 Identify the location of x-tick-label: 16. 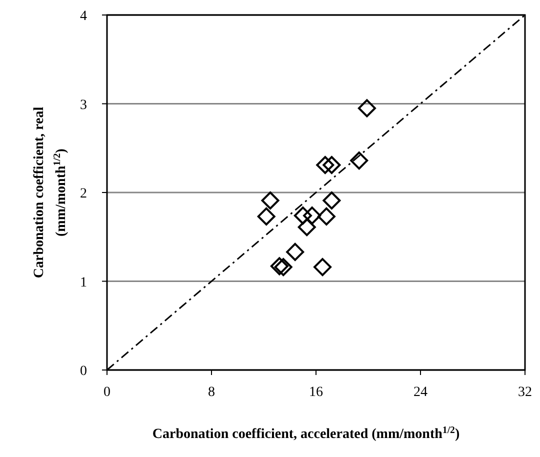
(316, 392).